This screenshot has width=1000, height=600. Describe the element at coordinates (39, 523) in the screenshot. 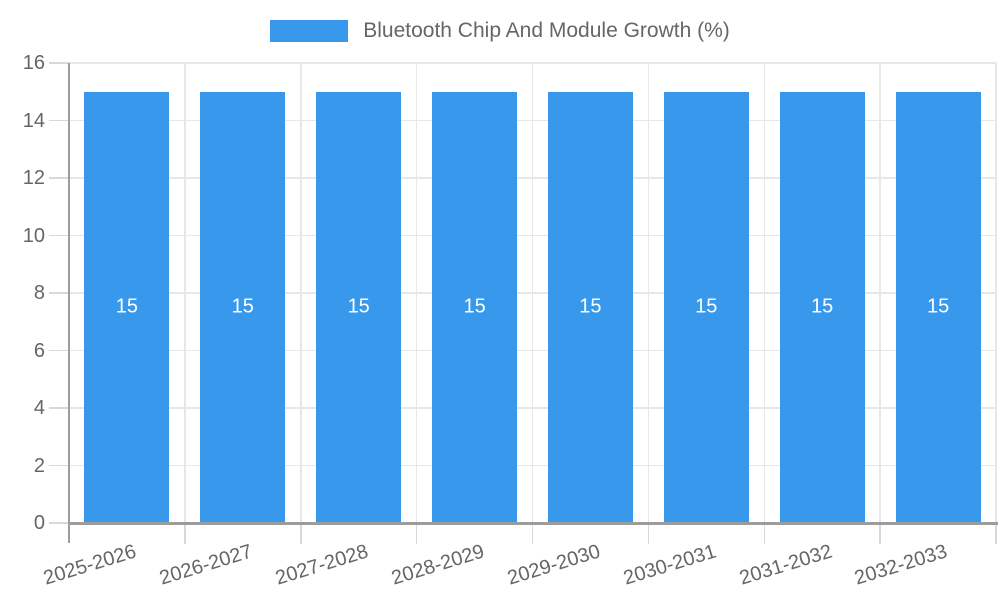

I see `y-tick-label: 0` at that location.